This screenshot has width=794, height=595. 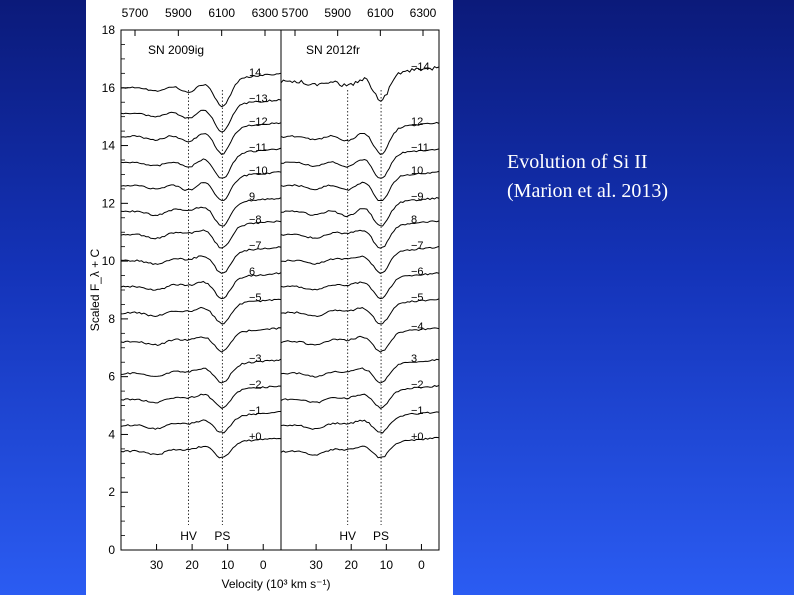 What do you see at coordinates (577, 162) in the screenshot?
I see `caption-line-1: Evolution of Si II` at bounding box center [577, 162].